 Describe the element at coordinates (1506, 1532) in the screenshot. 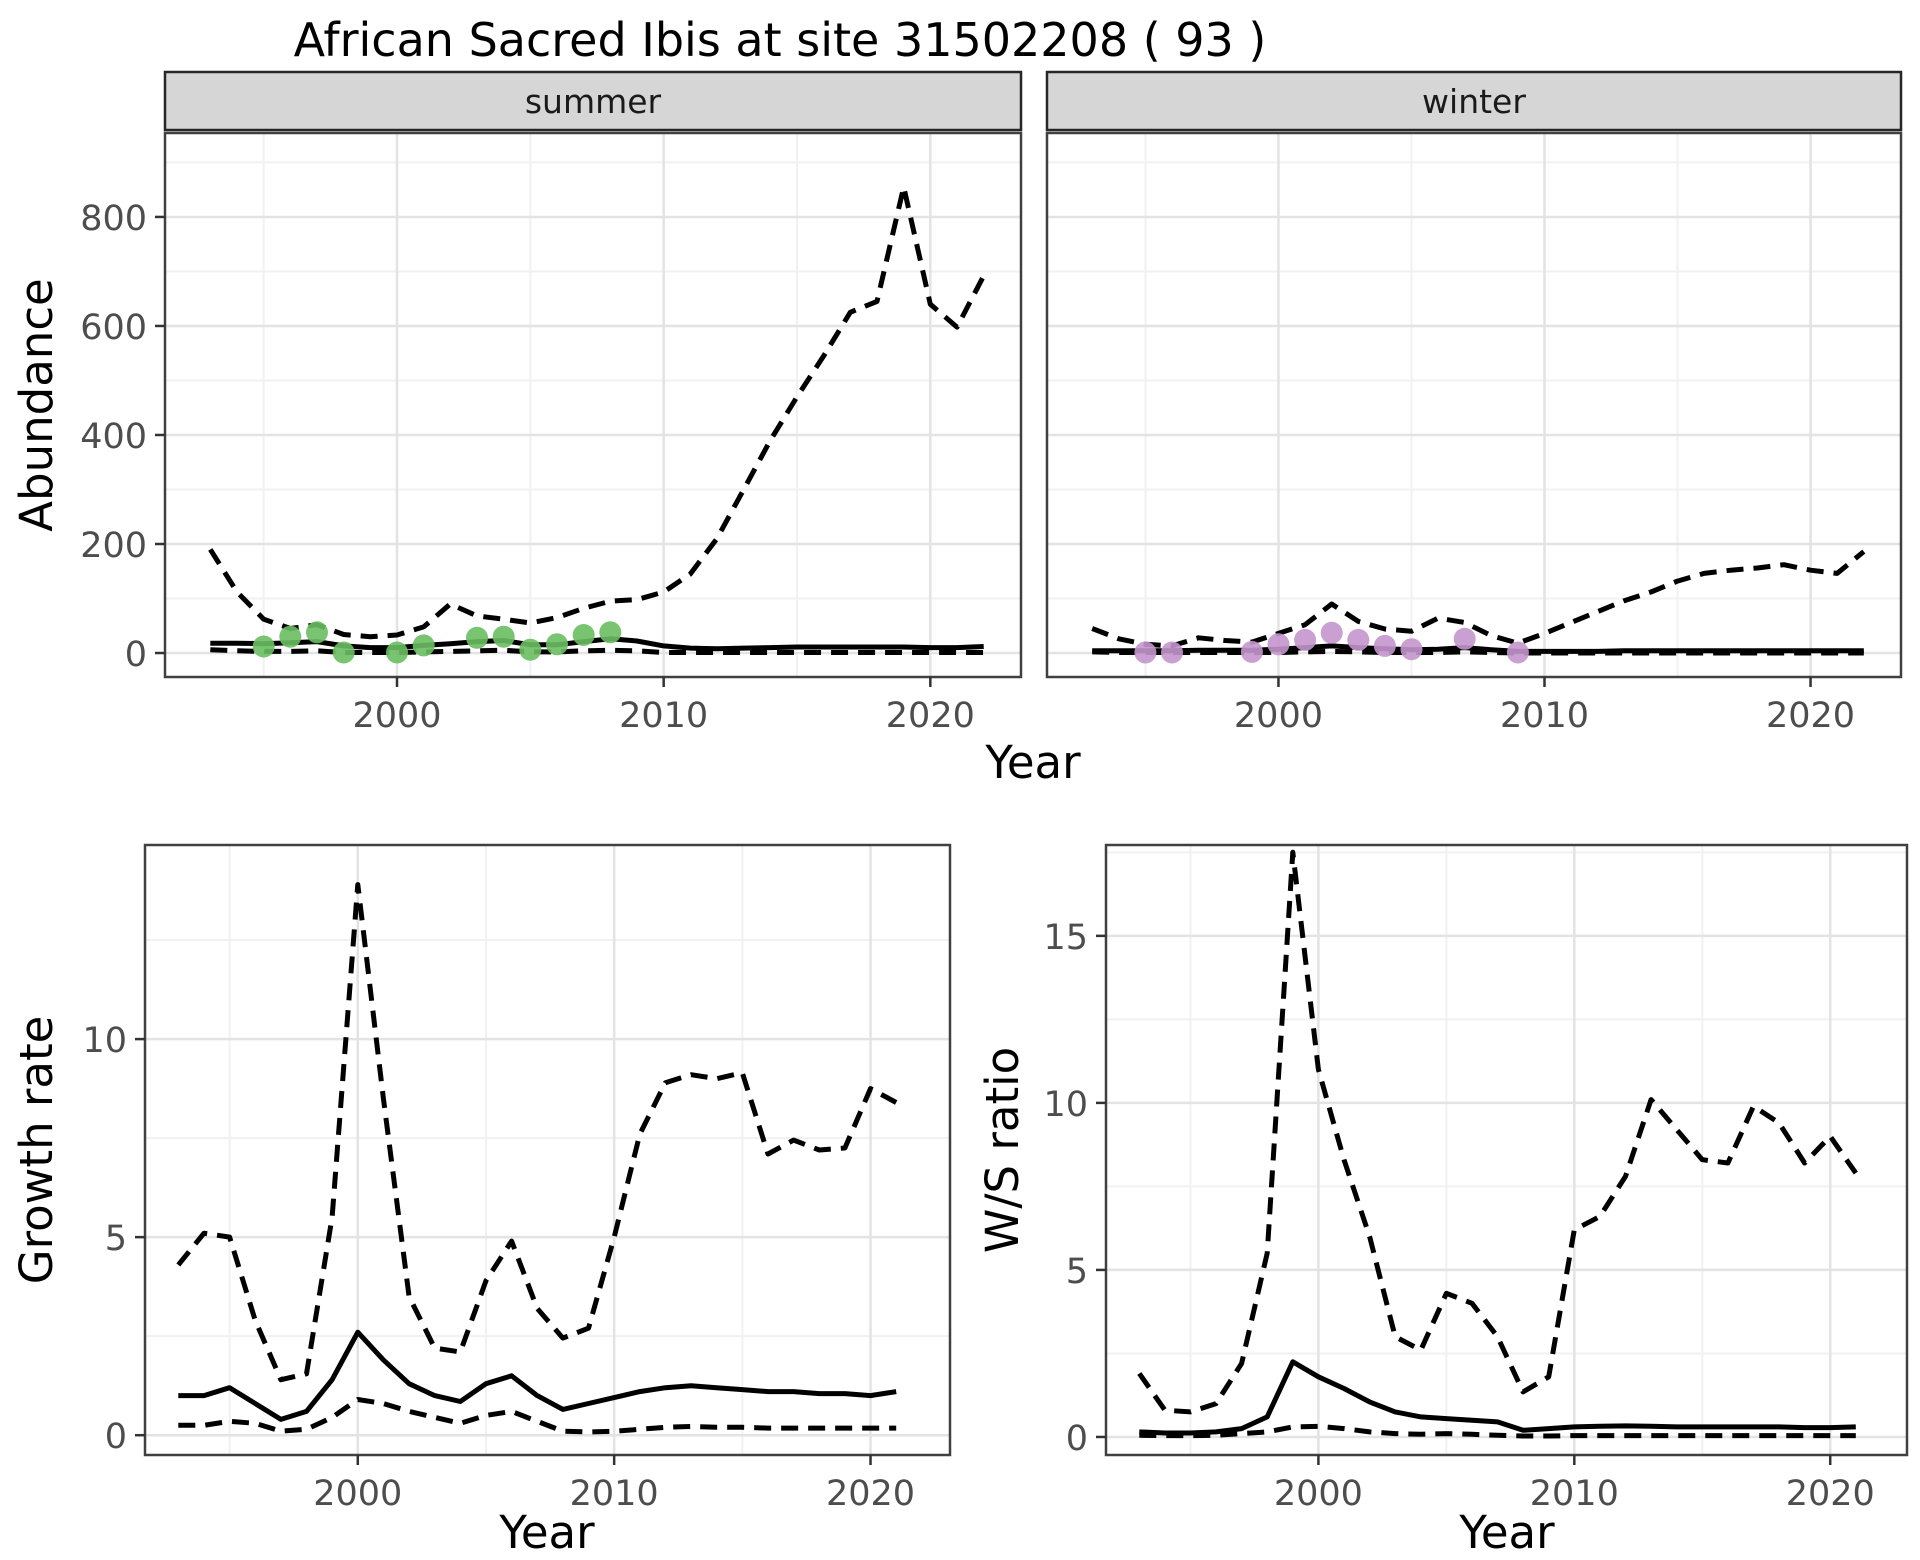

I see `ws-ratio-x-axis-title: Year` at that location.